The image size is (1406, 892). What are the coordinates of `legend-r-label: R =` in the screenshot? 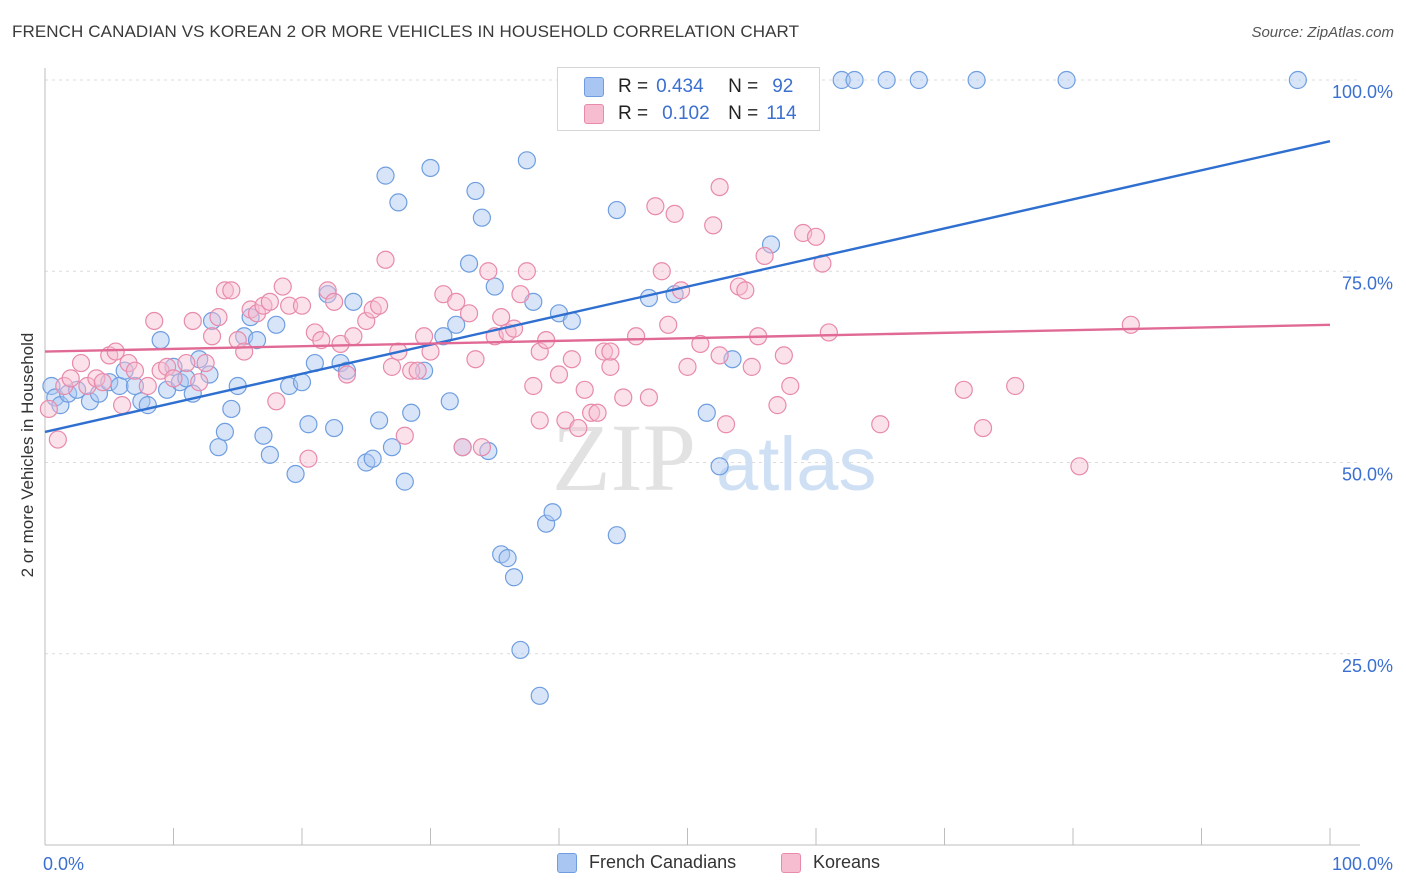 It's located at (633, 86).